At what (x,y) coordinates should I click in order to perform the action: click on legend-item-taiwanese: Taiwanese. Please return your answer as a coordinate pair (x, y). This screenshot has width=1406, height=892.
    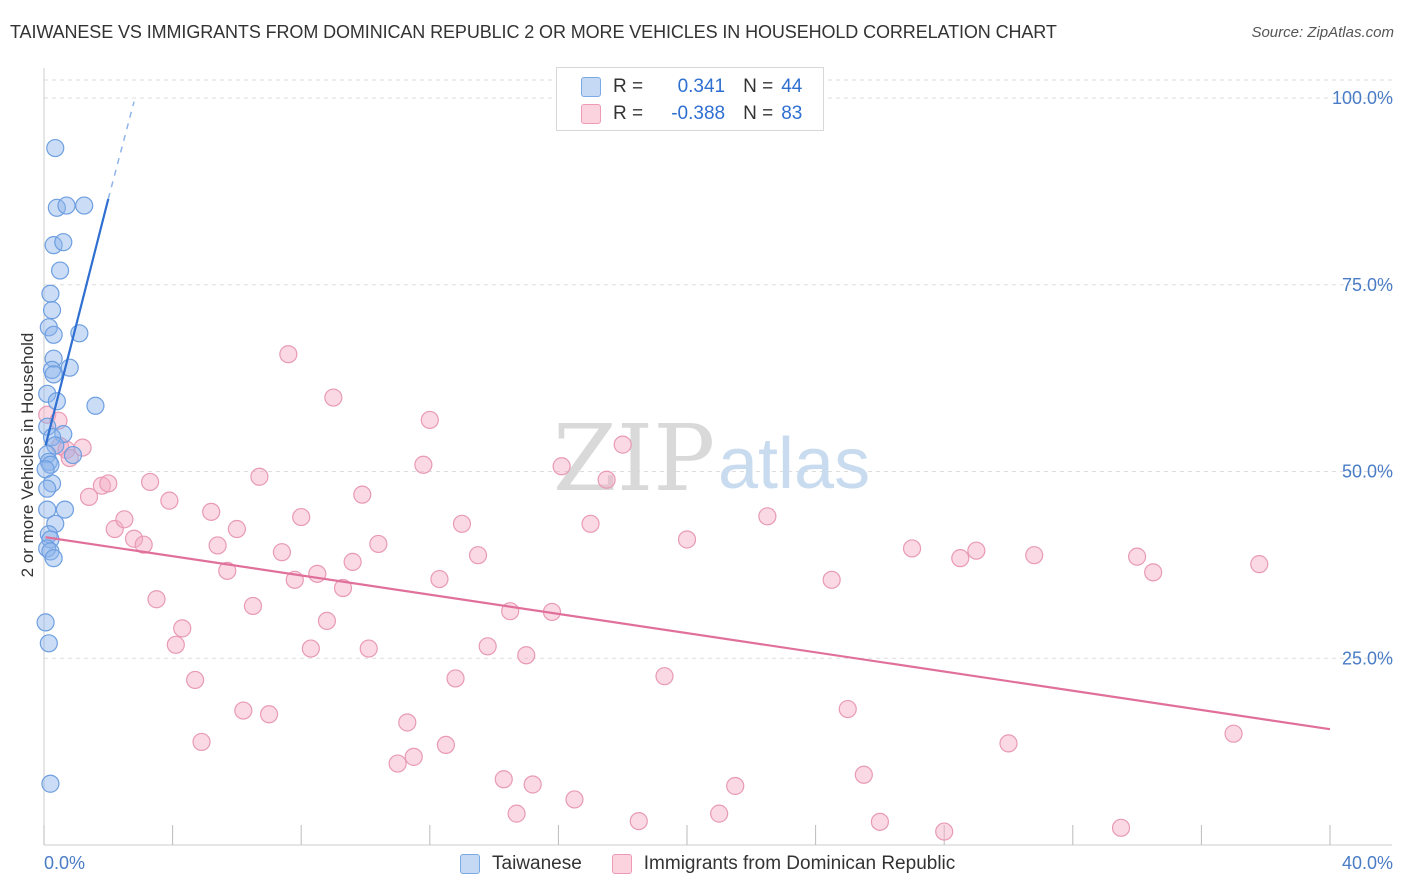
    Looking at the image, I should click on (521, 864).